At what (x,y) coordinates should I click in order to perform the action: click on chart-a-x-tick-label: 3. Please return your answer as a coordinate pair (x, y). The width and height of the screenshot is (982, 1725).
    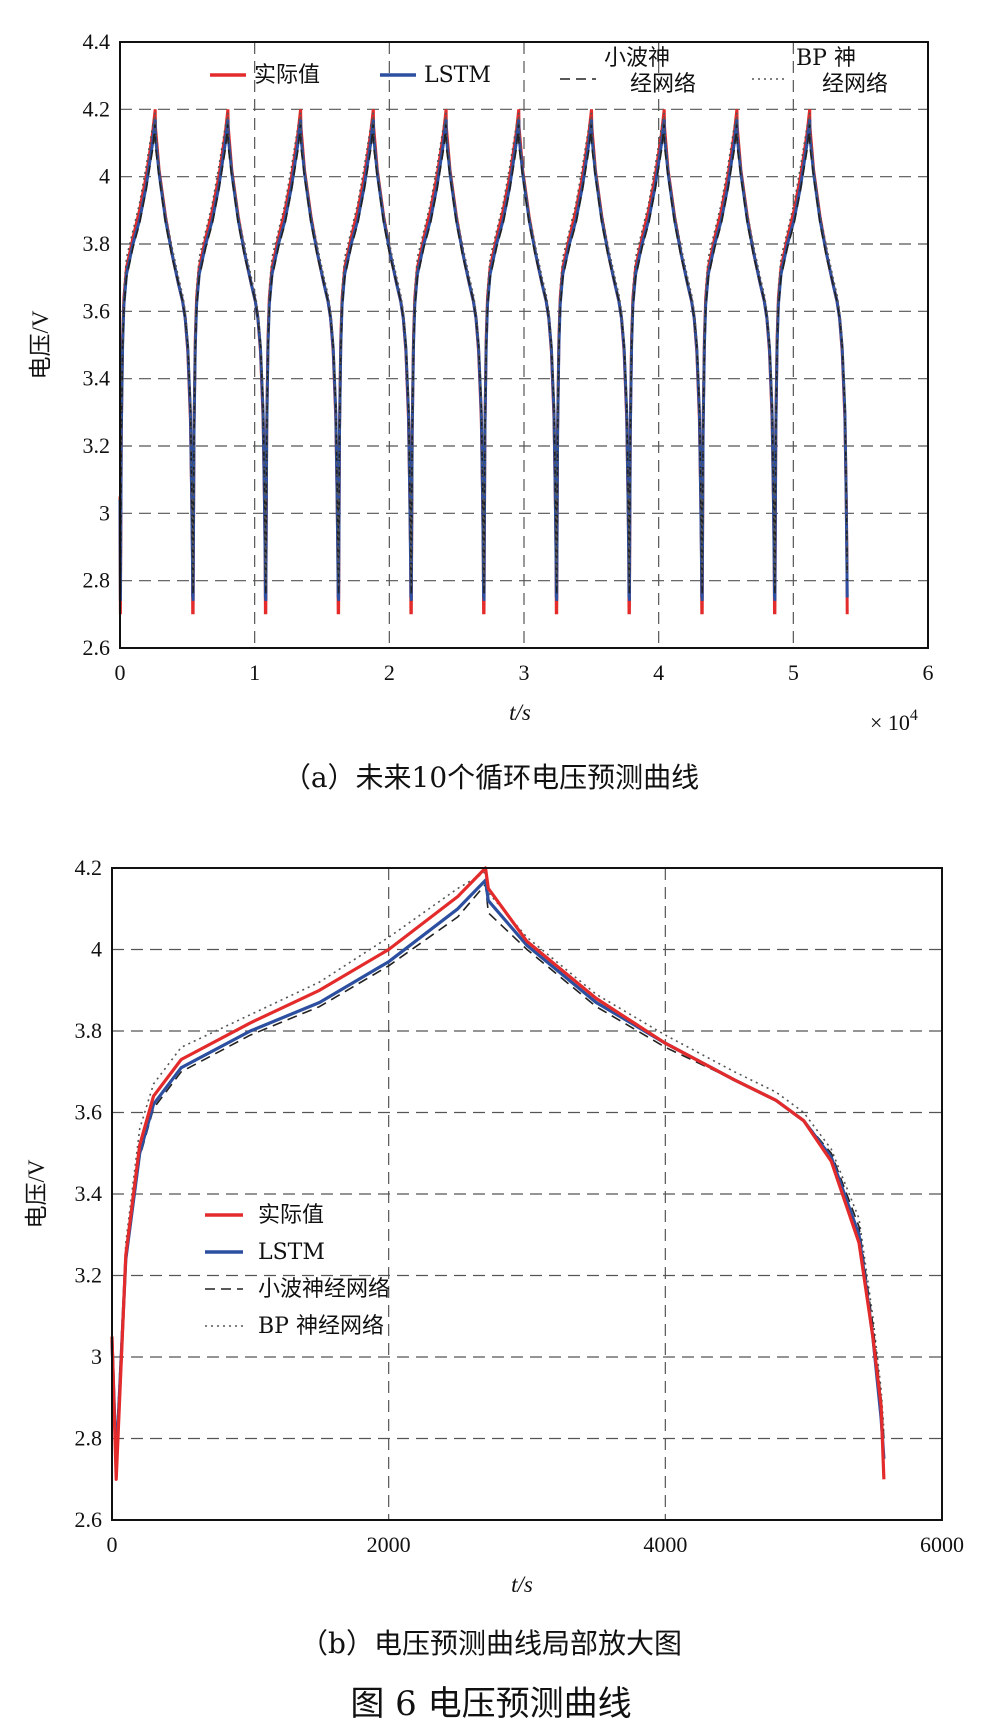
    Looking at the image, I should click on (524, 672).